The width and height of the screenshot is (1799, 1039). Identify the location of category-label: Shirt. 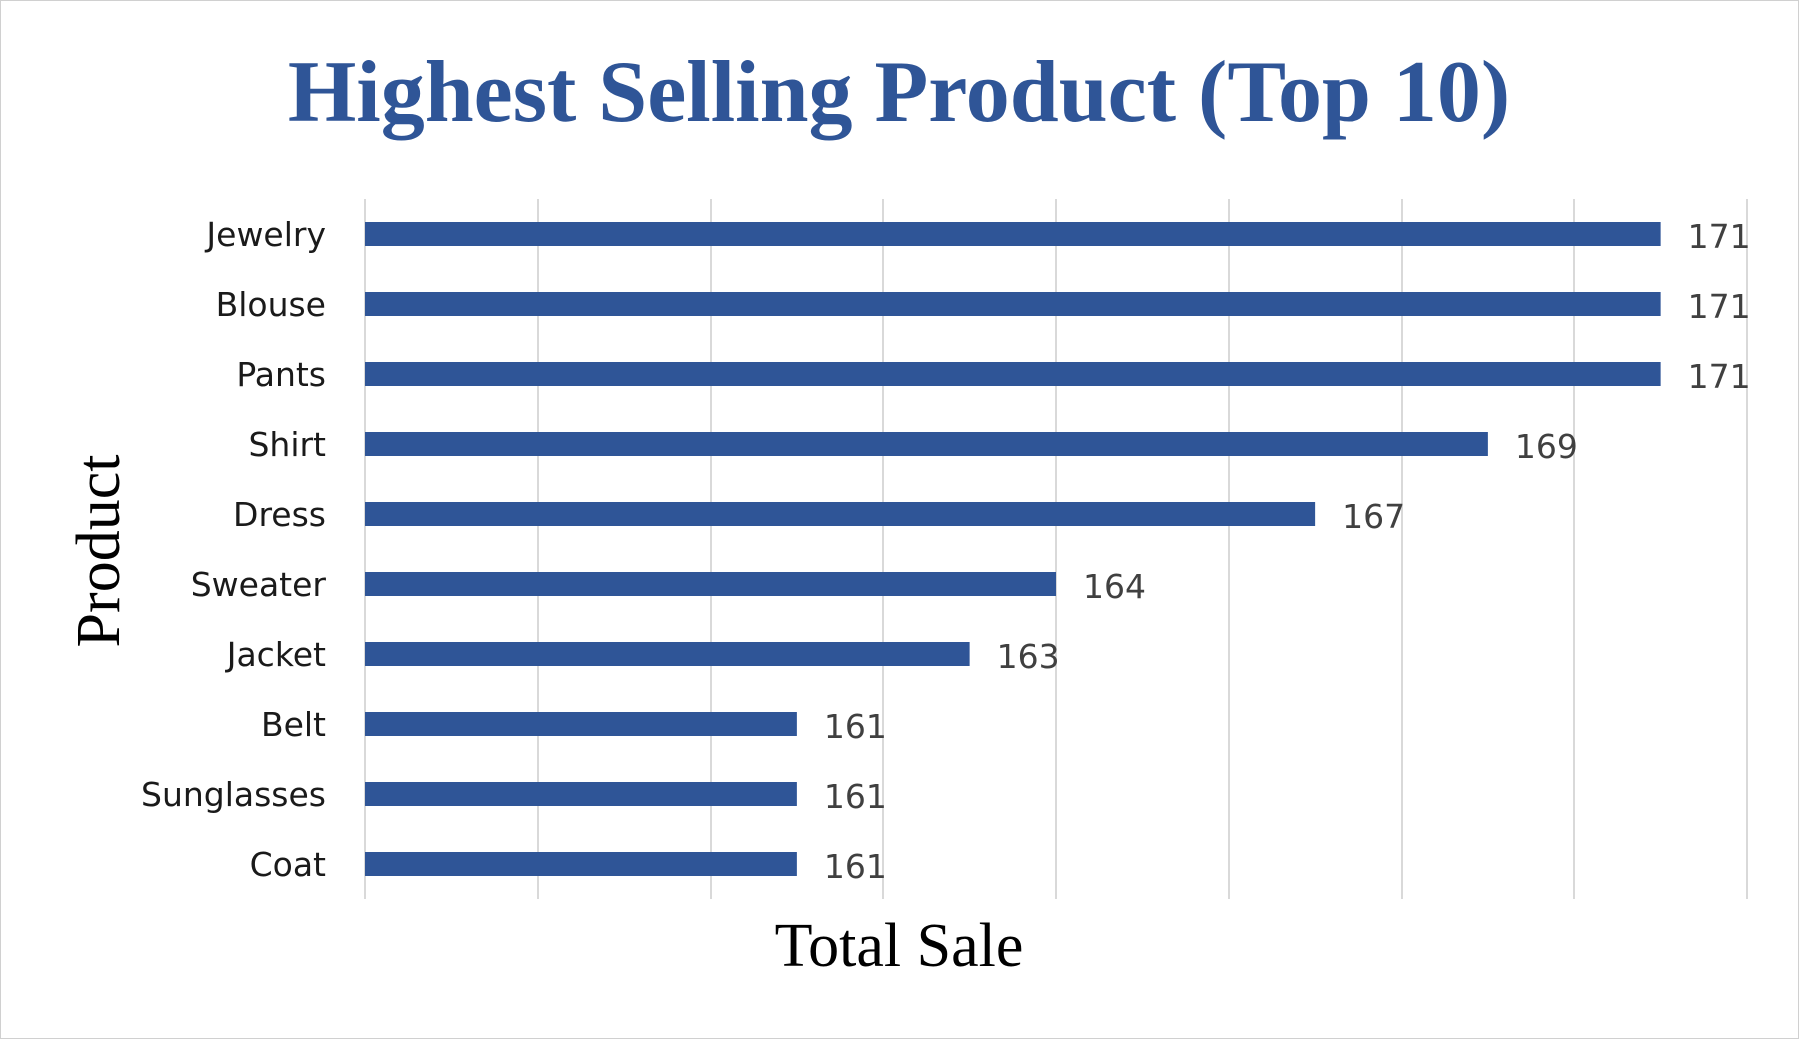
(287, 444).